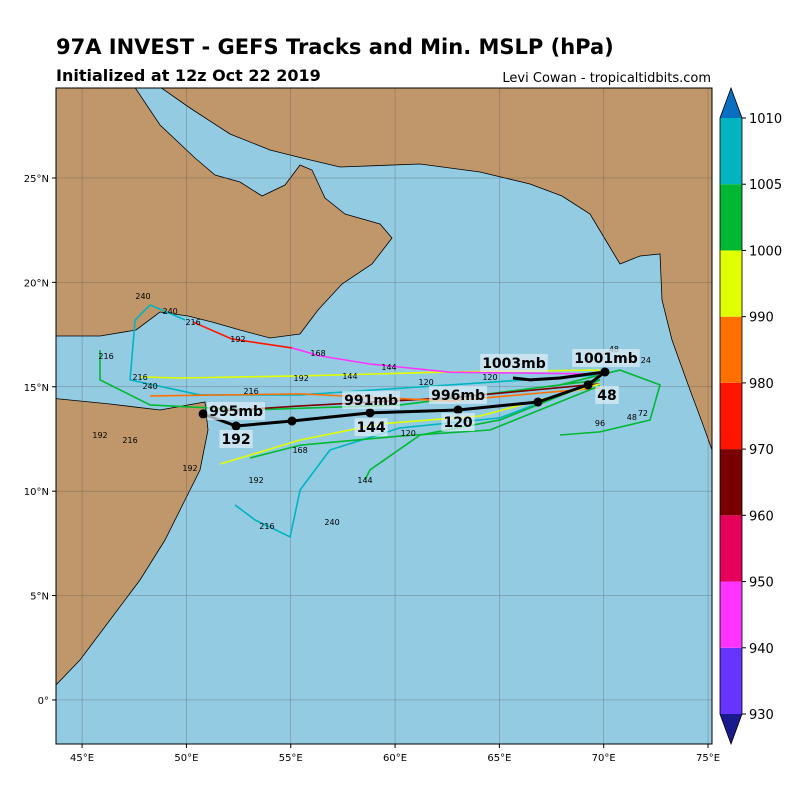  What do you see at coordinates (606, 78) in the screenshot?
I see `credit: Levi Cowan - tropicaltidbits.com` at bounding box center [606, 78].